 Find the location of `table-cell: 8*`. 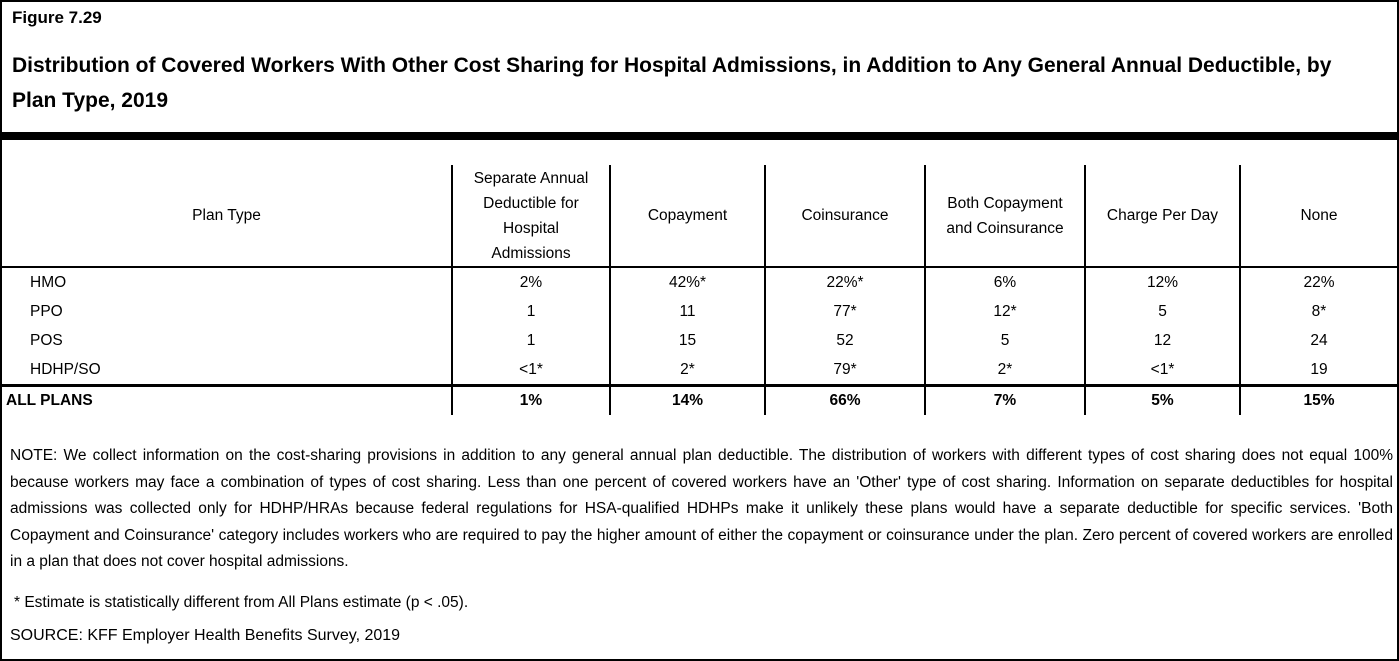

table-cell: 8* is located at coordinates (1318, 311).